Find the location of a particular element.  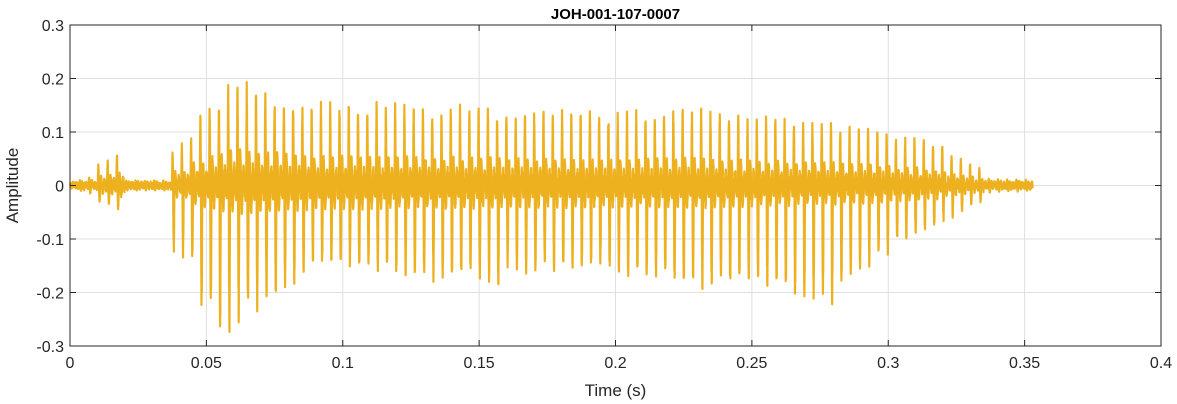

y-axis-label: Amplitude is located at coordinates (12, 186).